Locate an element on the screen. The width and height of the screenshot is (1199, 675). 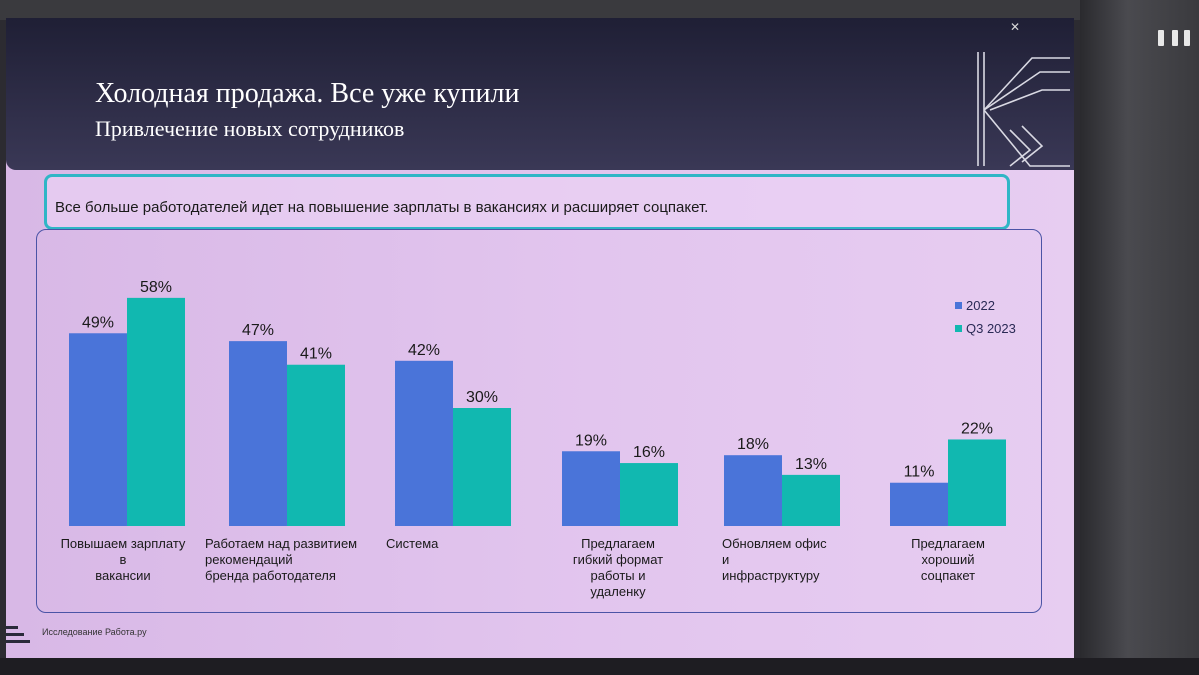
legend-label: Q3 2023 is located at coordinates (991, 328).